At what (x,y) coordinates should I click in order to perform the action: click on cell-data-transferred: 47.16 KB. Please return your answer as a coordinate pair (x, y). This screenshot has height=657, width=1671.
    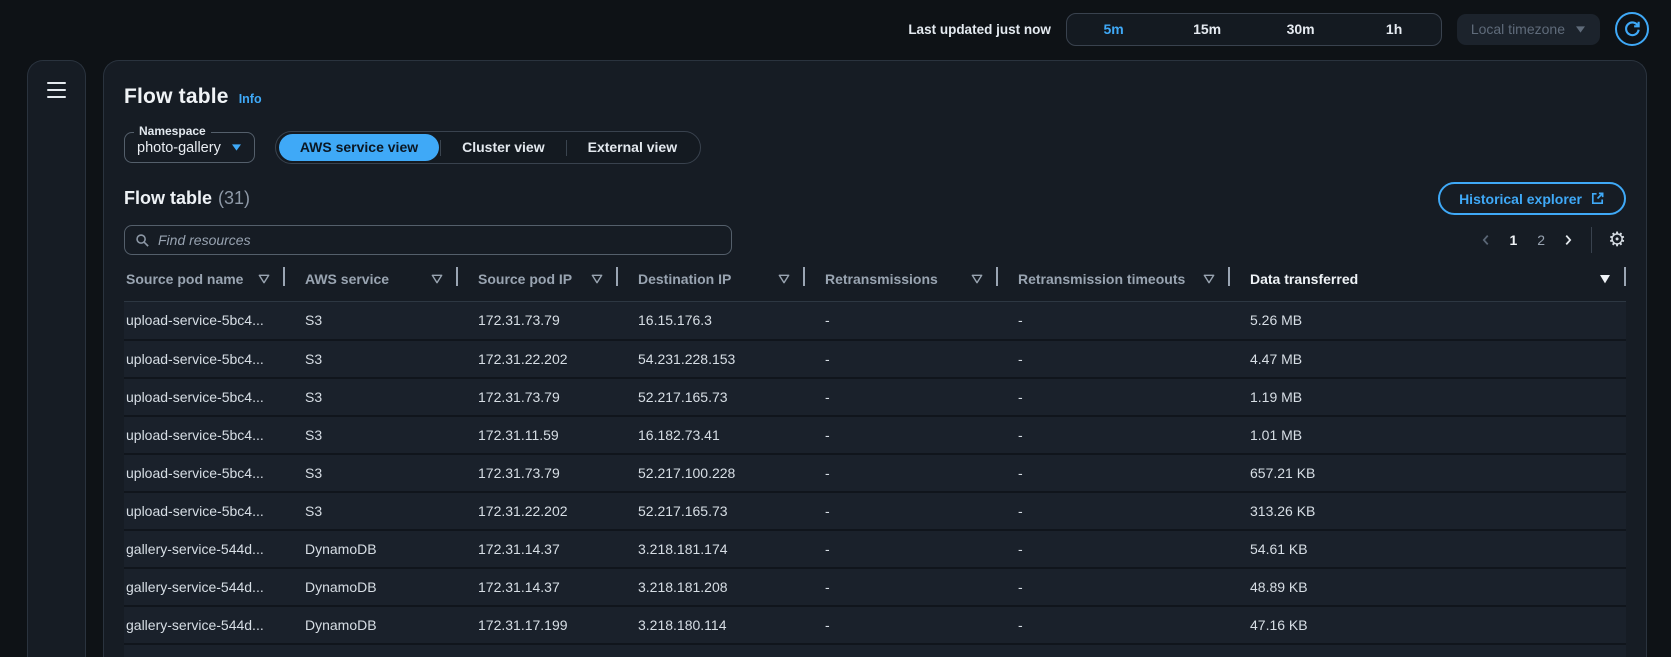
    Looking at the image, I should click on (1428, 625).